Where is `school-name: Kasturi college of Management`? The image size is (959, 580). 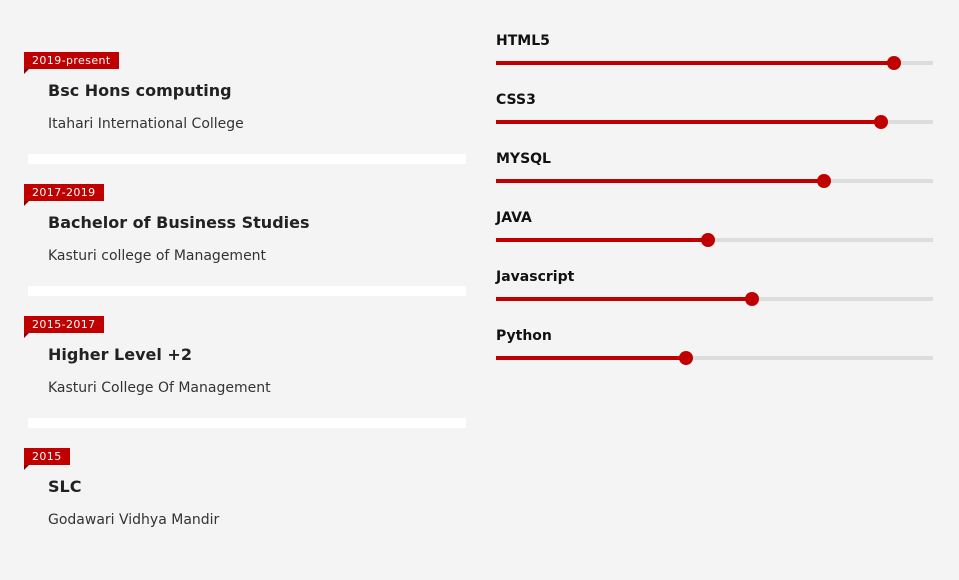 school-name: Kasturi college of Management is located at coordinates (157, 256).